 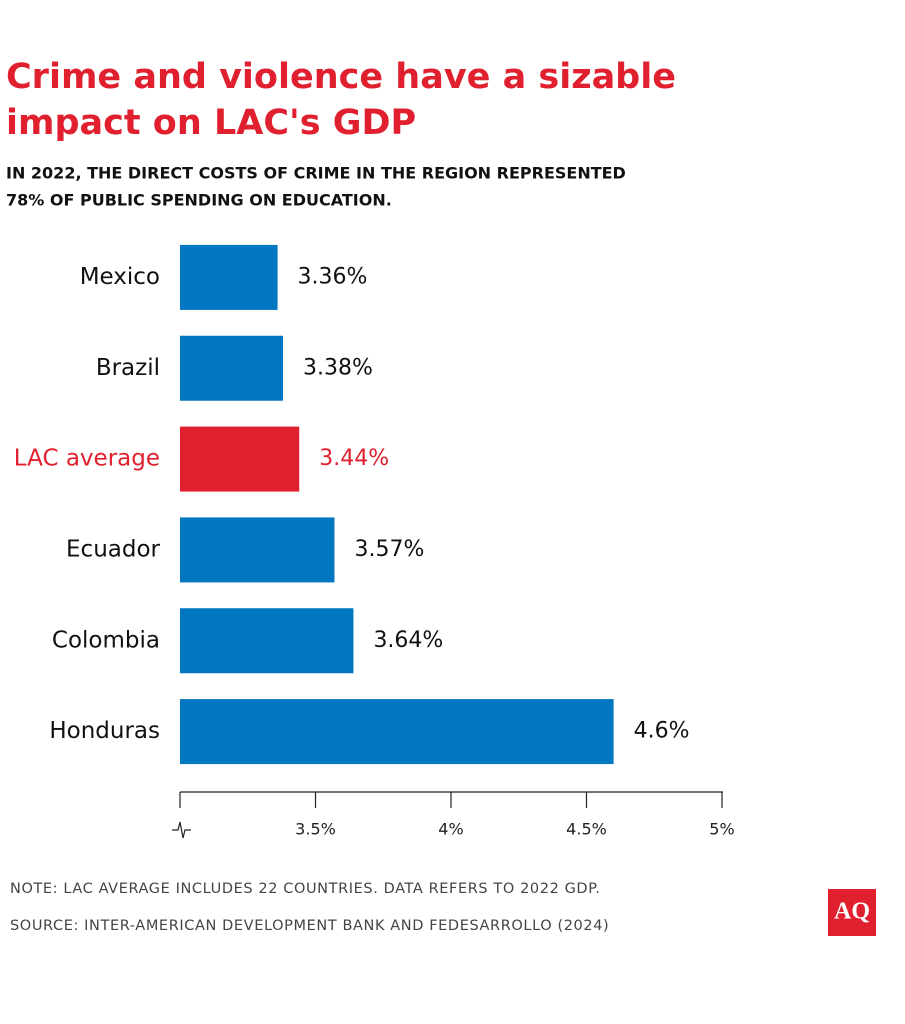 What do you see at coordinates (315, 829) in the screenshot?
I see `x-tick-label: 3.5%` at bounding box center [315, 829].